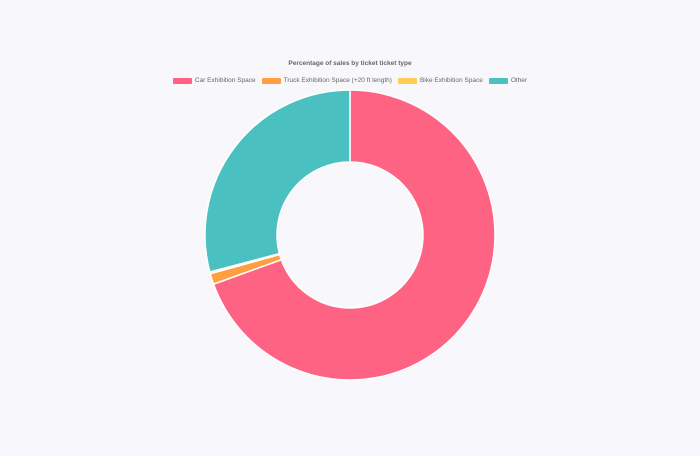 This screenshot has width=700, height=456. Describe the element at coordinates (451, 80) in the screenshot. I see `legend-label-bike: Bike Exhibition Space` at that location.